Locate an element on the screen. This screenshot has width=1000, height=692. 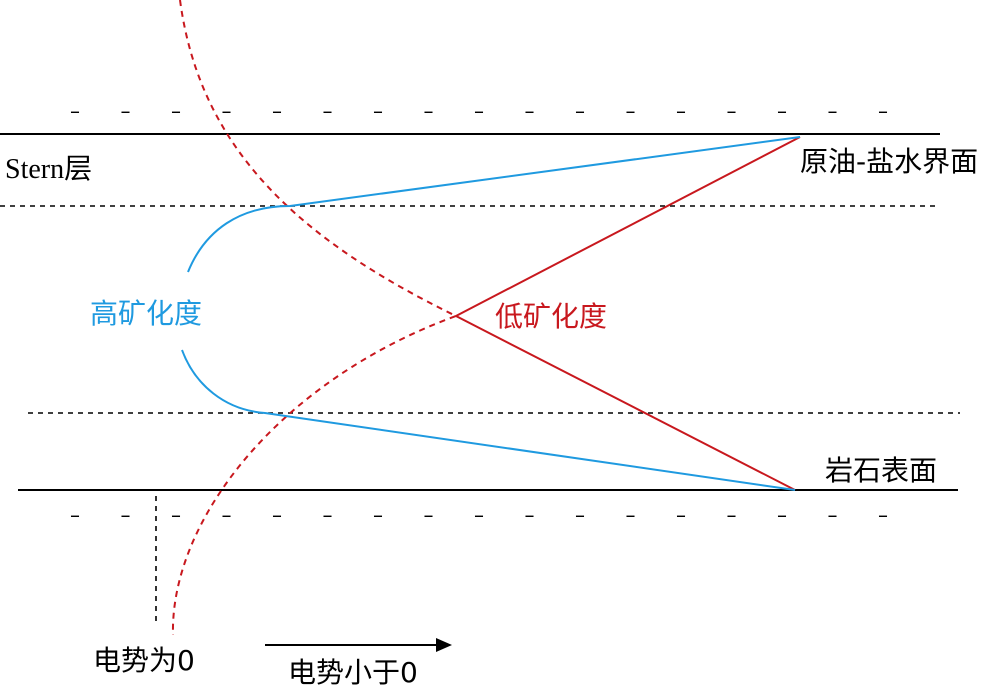
top-negative-charge-12: – is located at coordinates (631, 111).